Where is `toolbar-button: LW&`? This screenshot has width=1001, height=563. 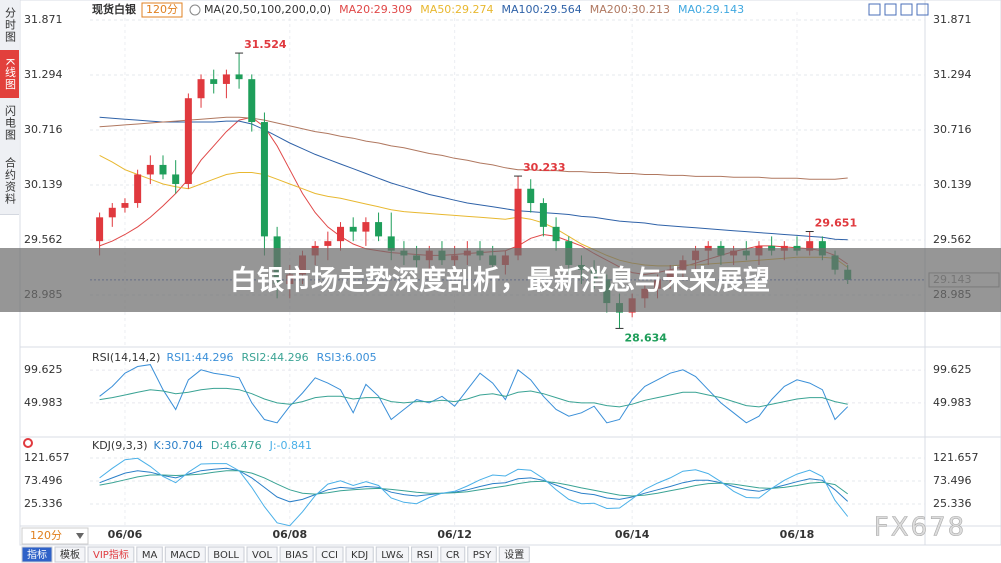
toolbar-button: LW& is located at coordinates (392, 554).